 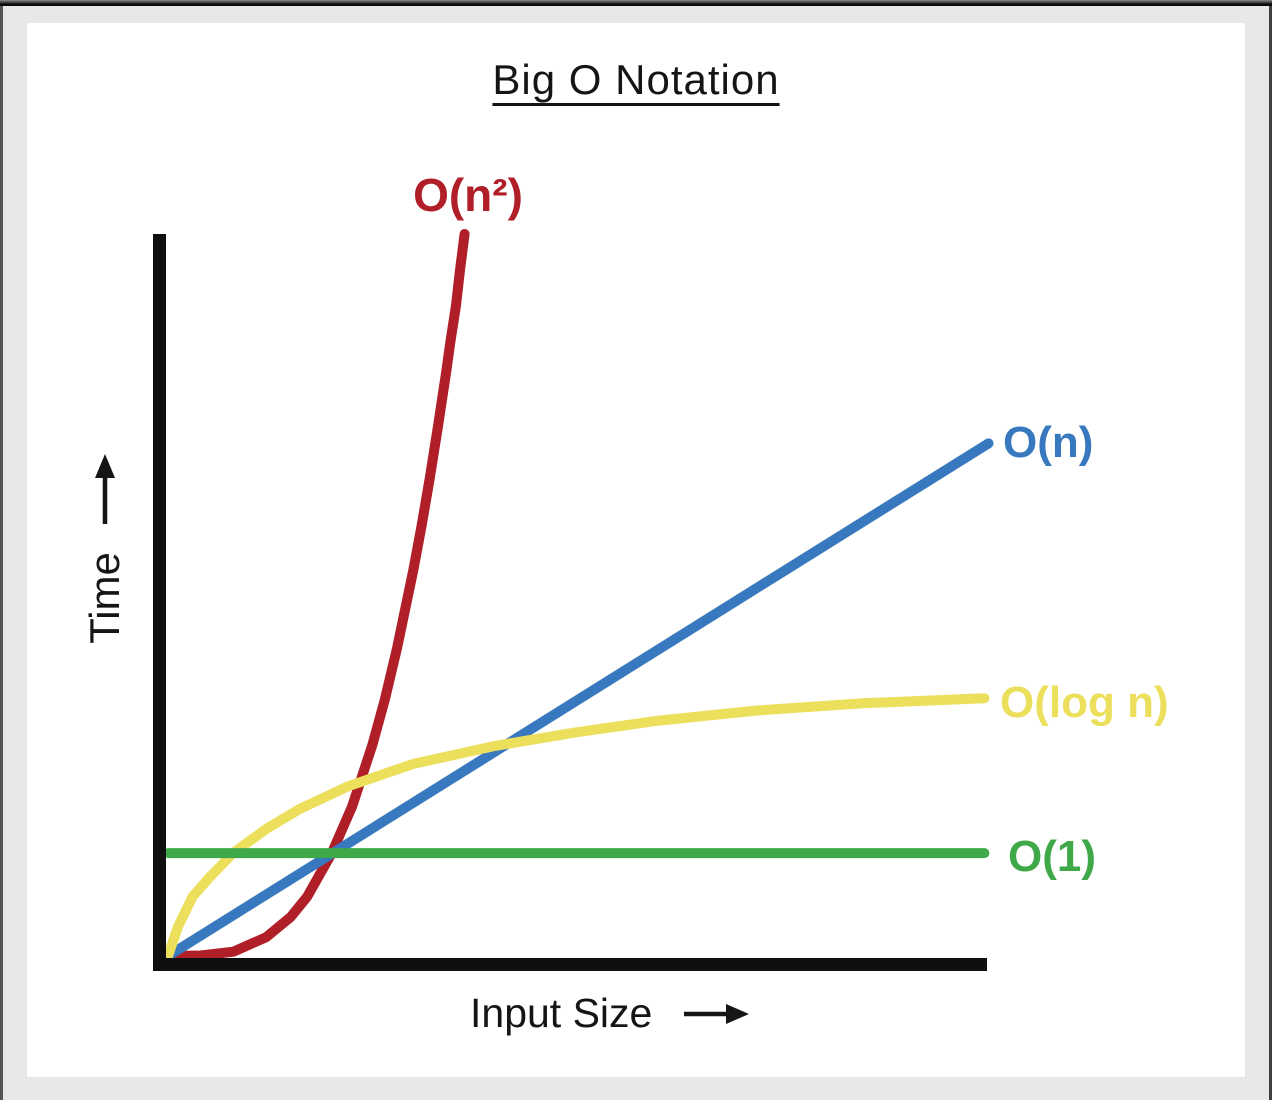 What do you see at coordinates (561, 1013) in the screenshot?
I see `x-axis-title-text: Input Size` at bounding box center [561, 1013].